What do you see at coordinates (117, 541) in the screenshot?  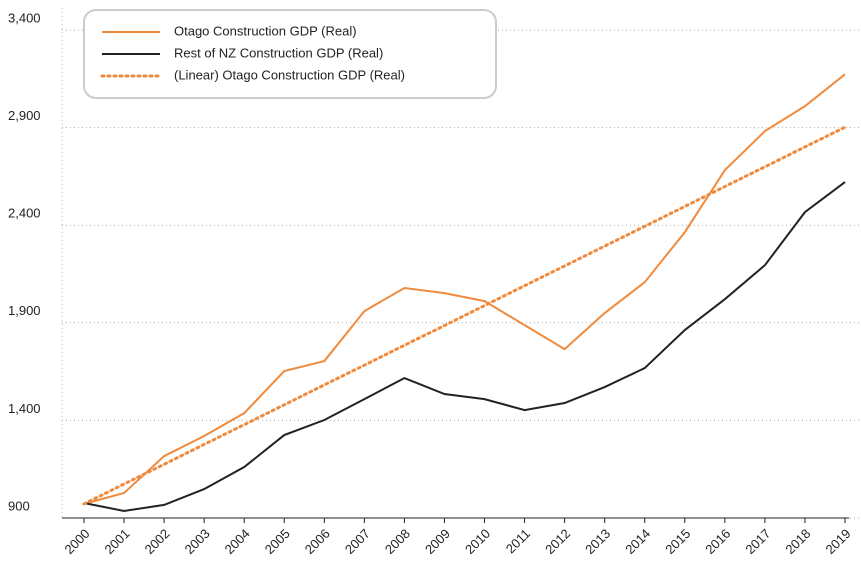 I see `x-tick-label: 2001` at bounding box center [117, 541].